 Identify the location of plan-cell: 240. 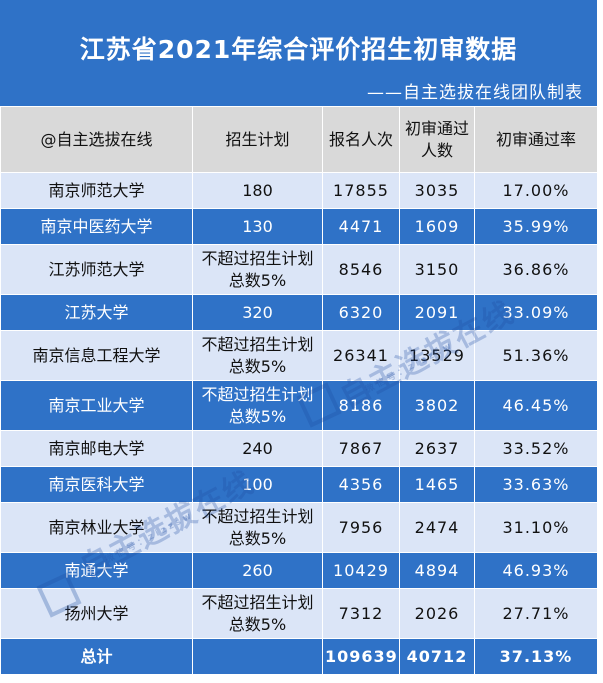
(257, 448).